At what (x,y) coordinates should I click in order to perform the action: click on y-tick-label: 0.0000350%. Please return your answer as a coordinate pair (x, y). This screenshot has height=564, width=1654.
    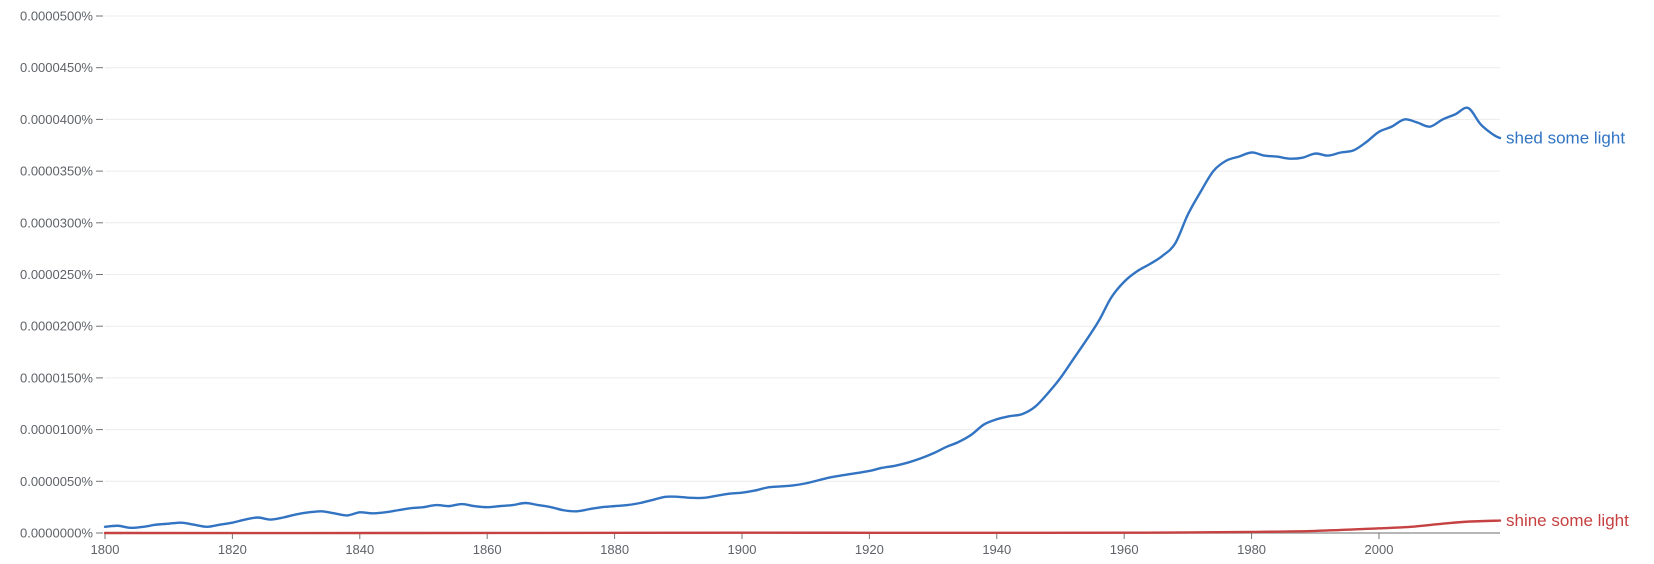
    Looking at the image, I should click on (56, 171).